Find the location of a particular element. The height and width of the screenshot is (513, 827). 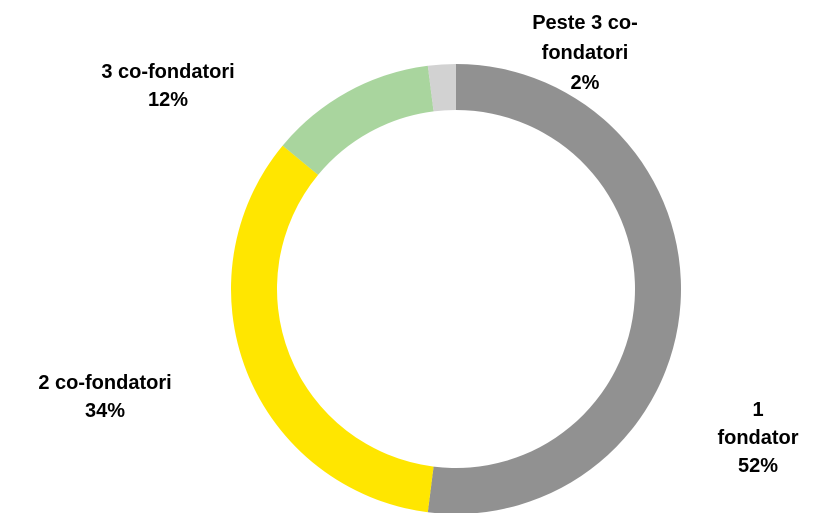

slice-label: 3 co-fondatori 12% is located at coordinates (167, 86).